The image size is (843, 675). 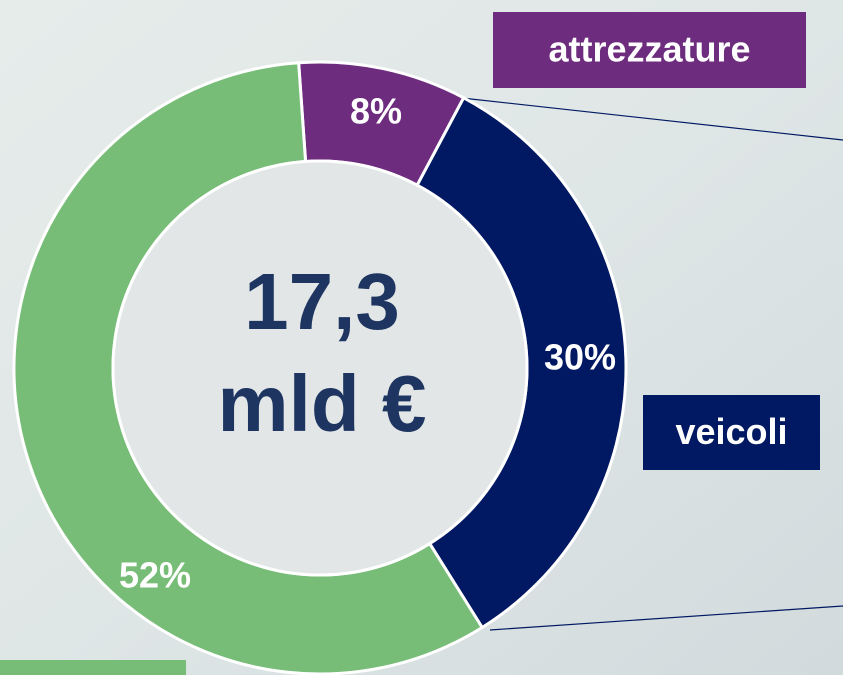 I want to click on center-text: 17,3, so click(x=322, y=301).